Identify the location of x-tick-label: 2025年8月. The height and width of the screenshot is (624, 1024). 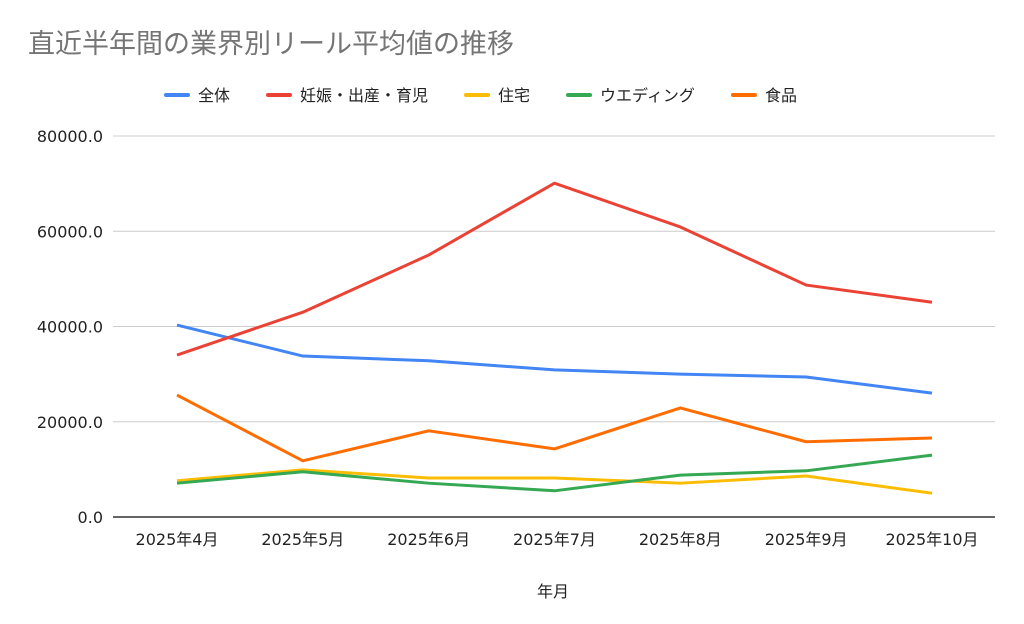
(680, 539).